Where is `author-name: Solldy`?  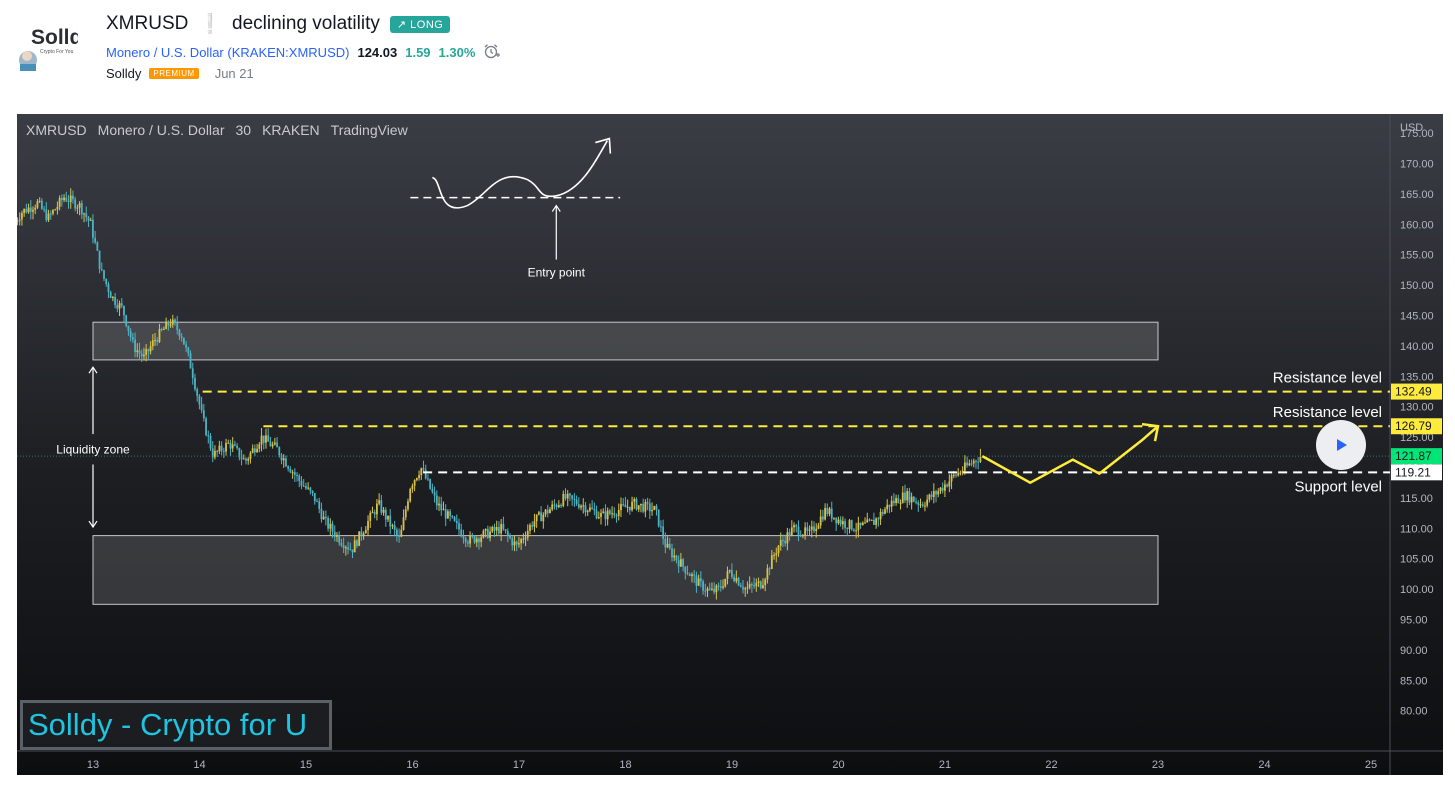
author-name: Solldy is located at coordinates (124, 73).